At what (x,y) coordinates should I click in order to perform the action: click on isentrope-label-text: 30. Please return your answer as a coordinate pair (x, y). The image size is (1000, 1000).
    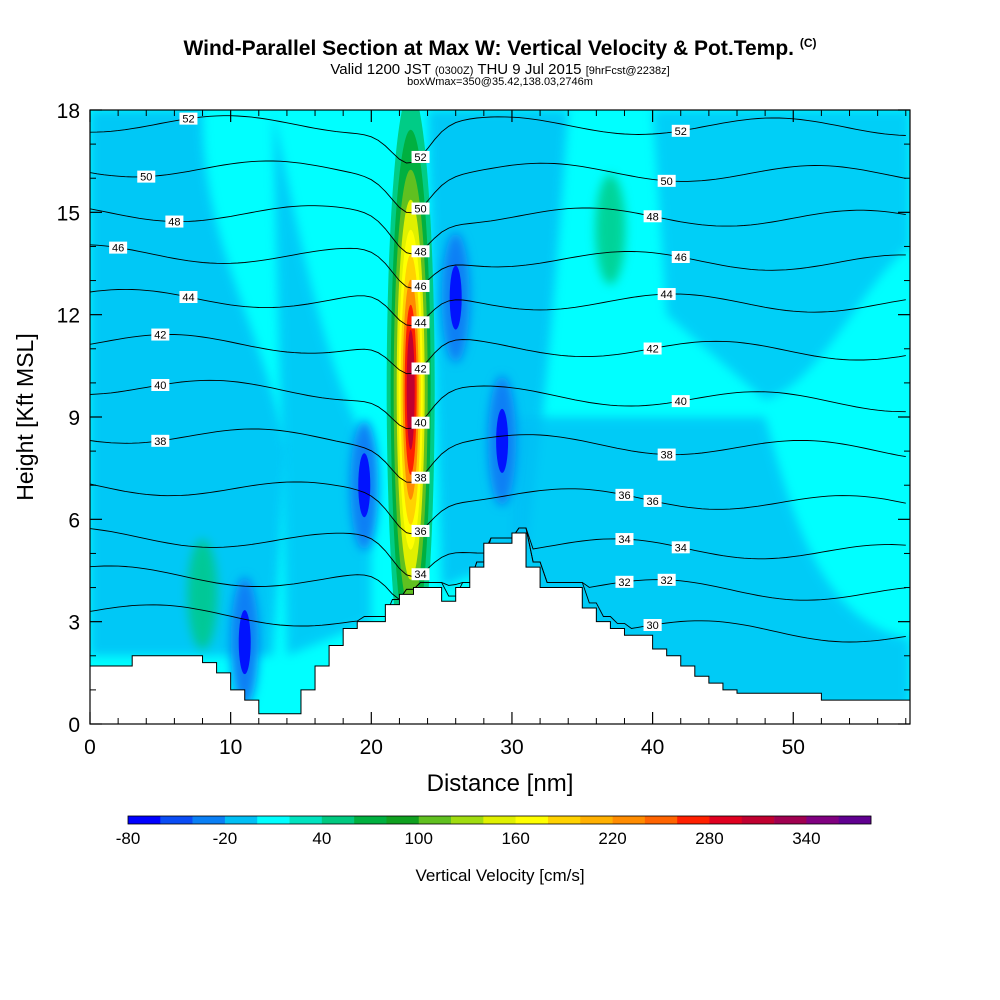
    Looking at the image, I should click on (652, 626).